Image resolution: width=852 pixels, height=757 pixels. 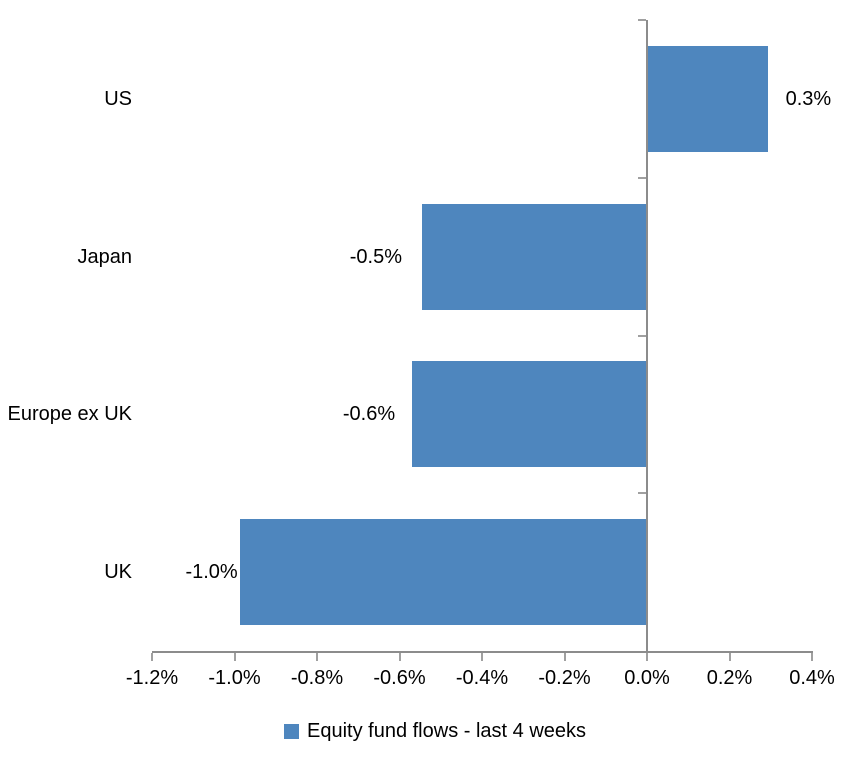 I want to click on data-label: -1.0%, so click(x=211, y=572).